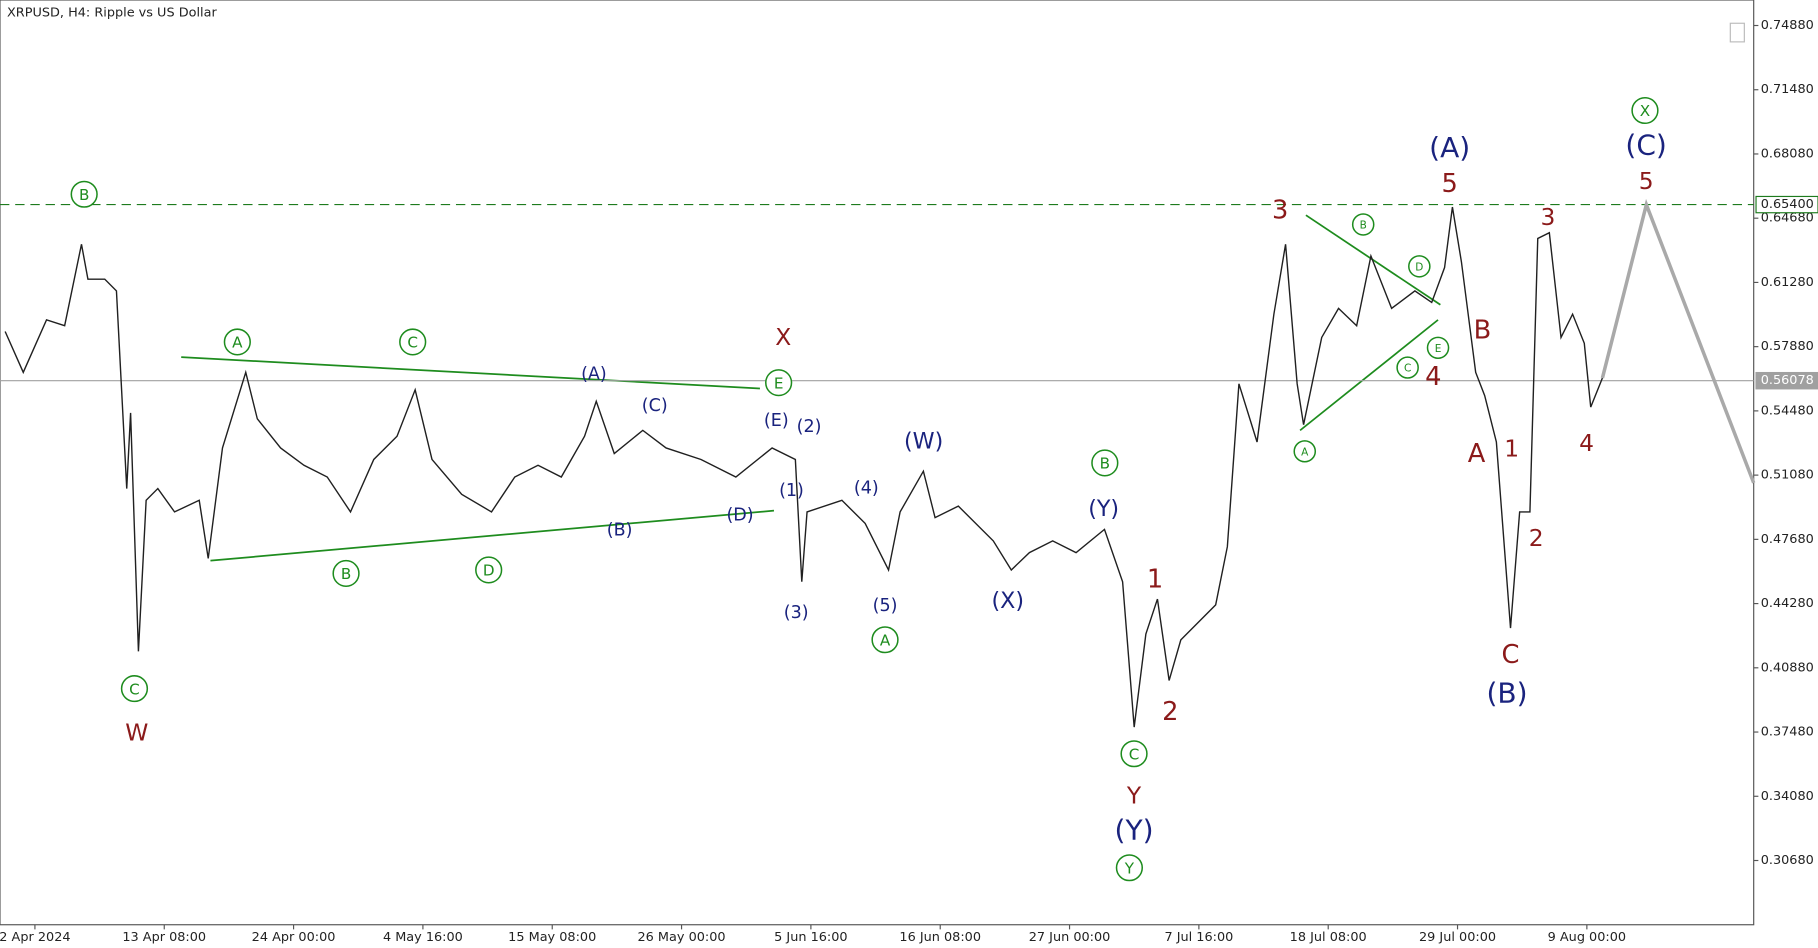  I want to click on y-tick-label: 0.64680, so click(1787, 218).